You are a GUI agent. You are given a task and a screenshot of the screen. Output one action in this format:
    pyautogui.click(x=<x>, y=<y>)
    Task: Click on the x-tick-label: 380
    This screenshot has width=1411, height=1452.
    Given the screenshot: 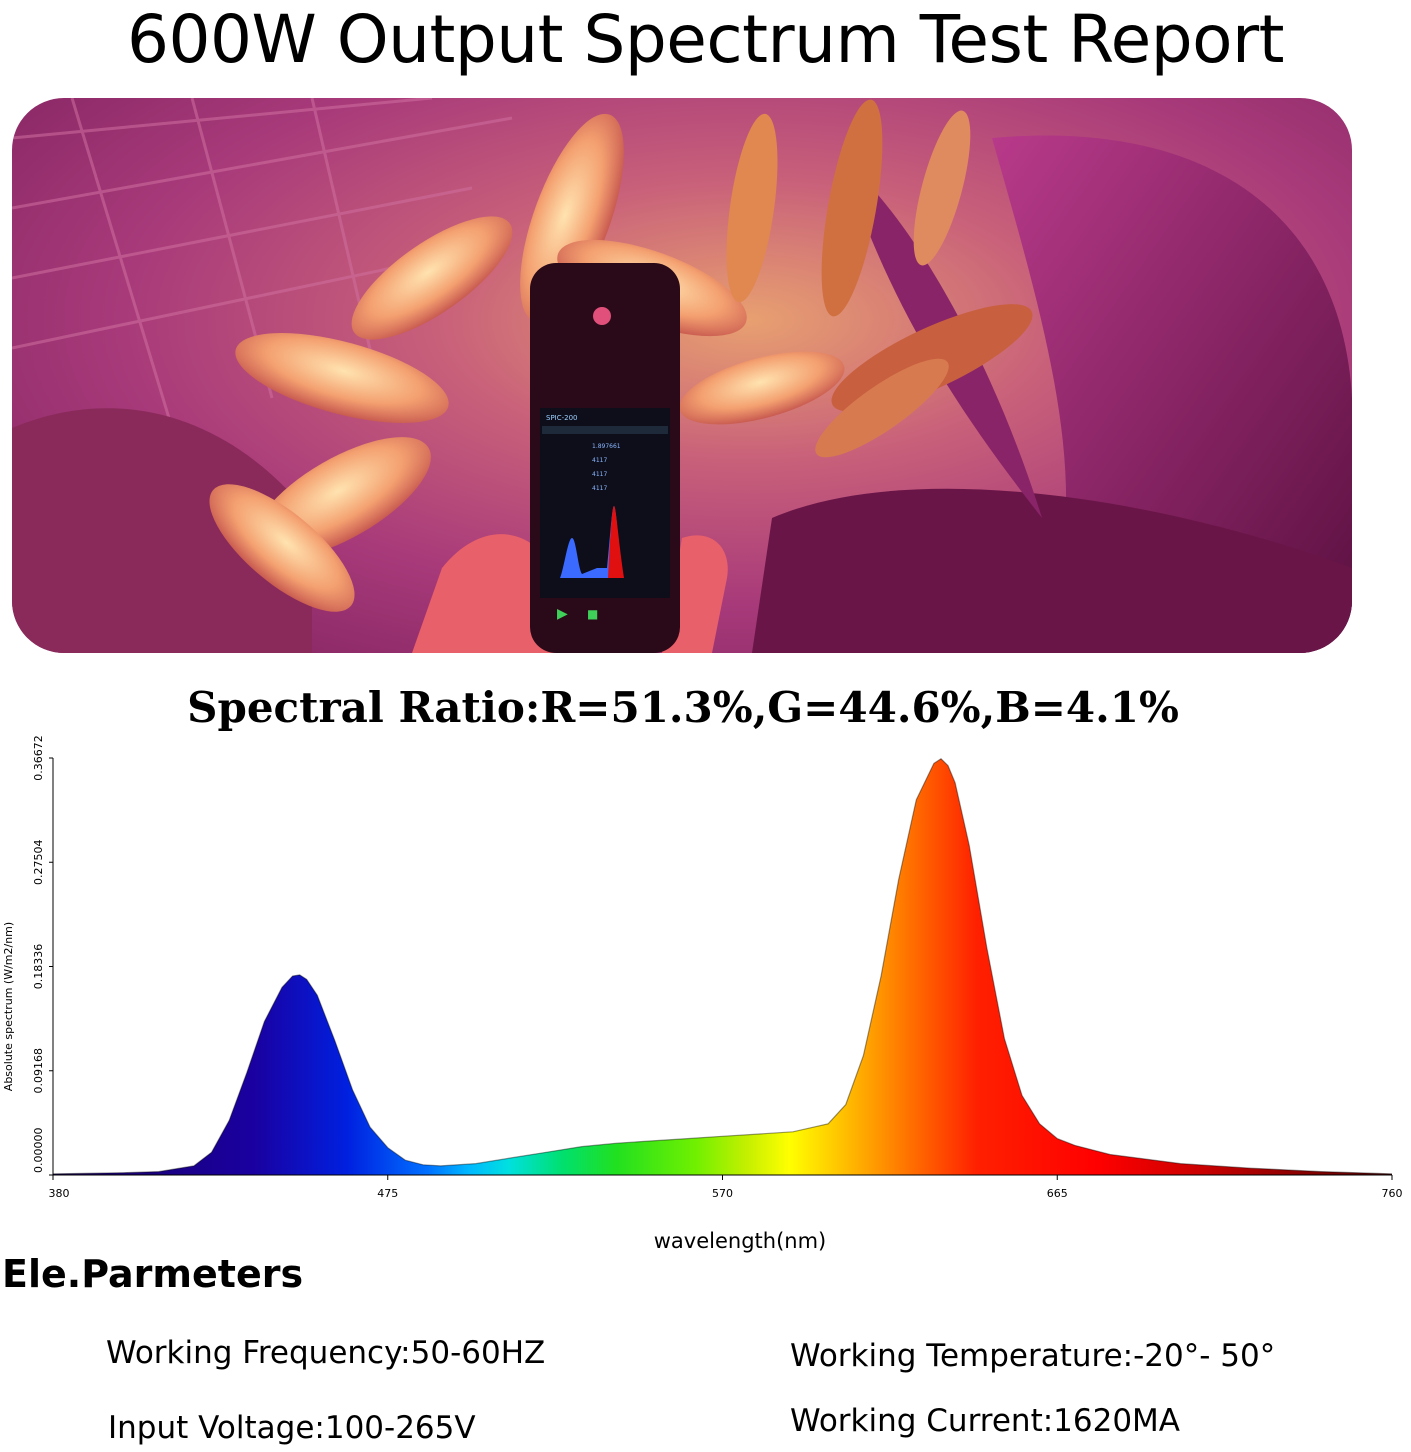 What is the action you would take?
    pyautogui.click(x=59, y=1193)
    